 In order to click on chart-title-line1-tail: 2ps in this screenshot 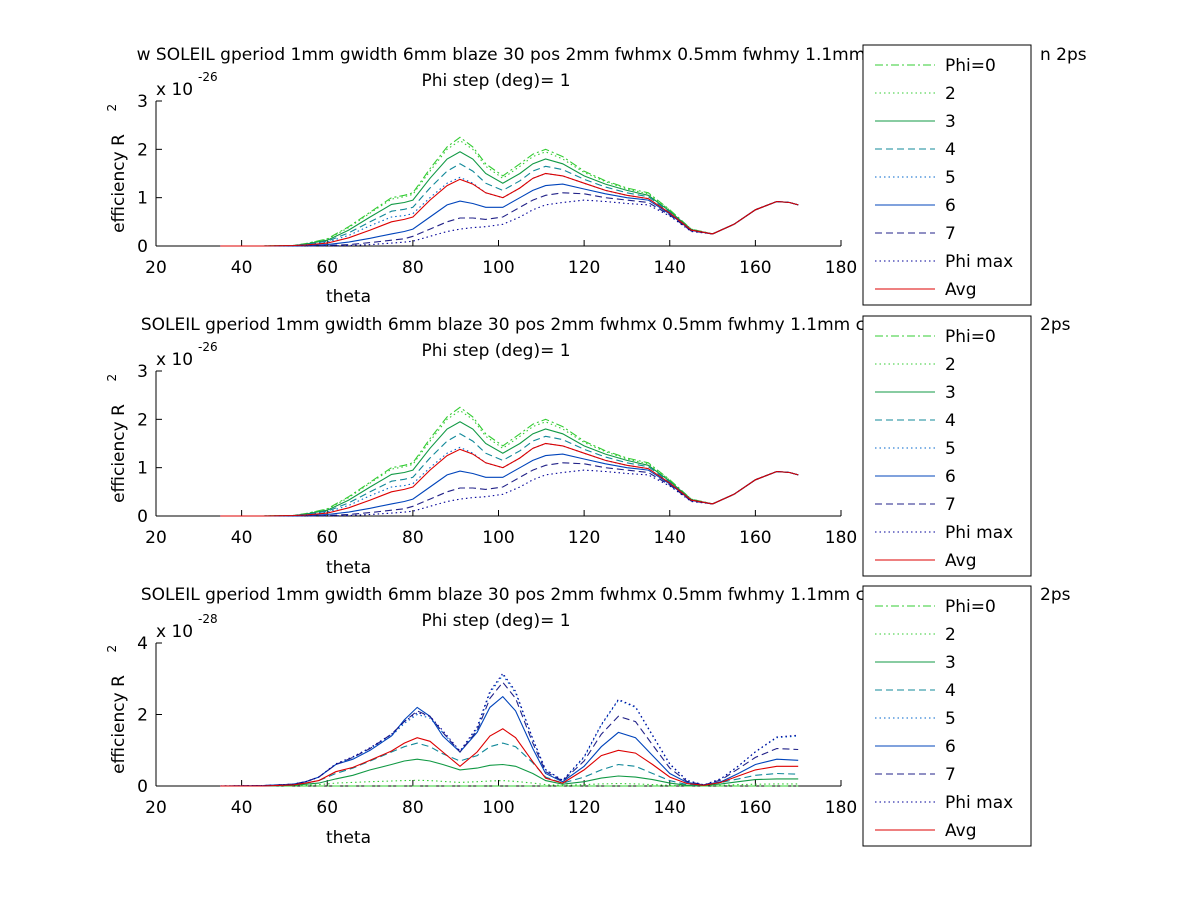, I will do `click(1055, 325)`.